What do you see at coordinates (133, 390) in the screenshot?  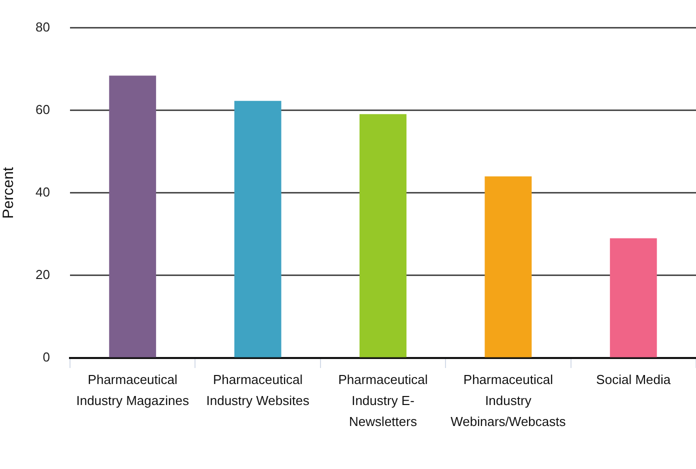 I see `x-tick-label: Pharmaceutical Industry Magazines` at bounding box center [133, 390].